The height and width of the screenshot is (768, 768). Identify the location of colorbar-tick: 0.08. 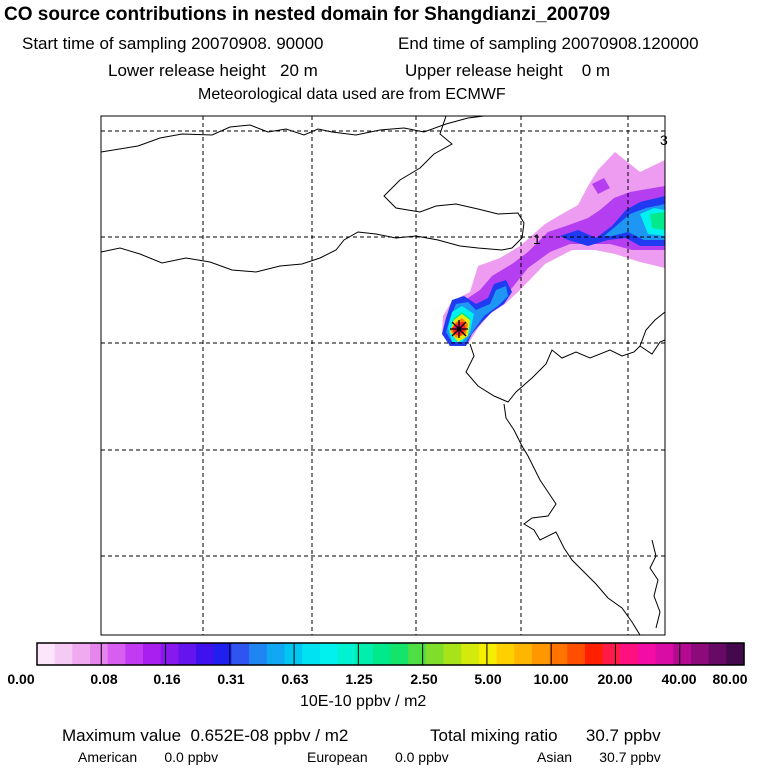
(104, 679).